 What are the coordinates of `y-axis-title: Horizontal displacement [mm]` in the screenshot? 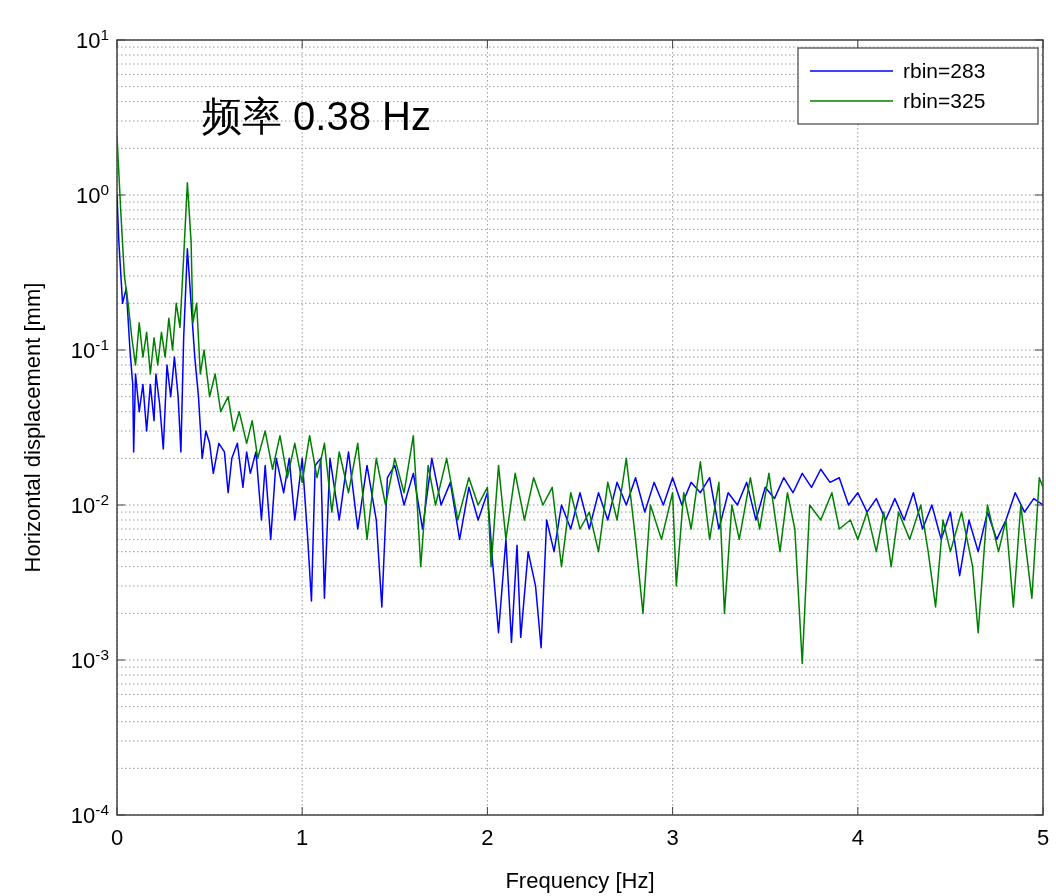 It's located at (32, 427).